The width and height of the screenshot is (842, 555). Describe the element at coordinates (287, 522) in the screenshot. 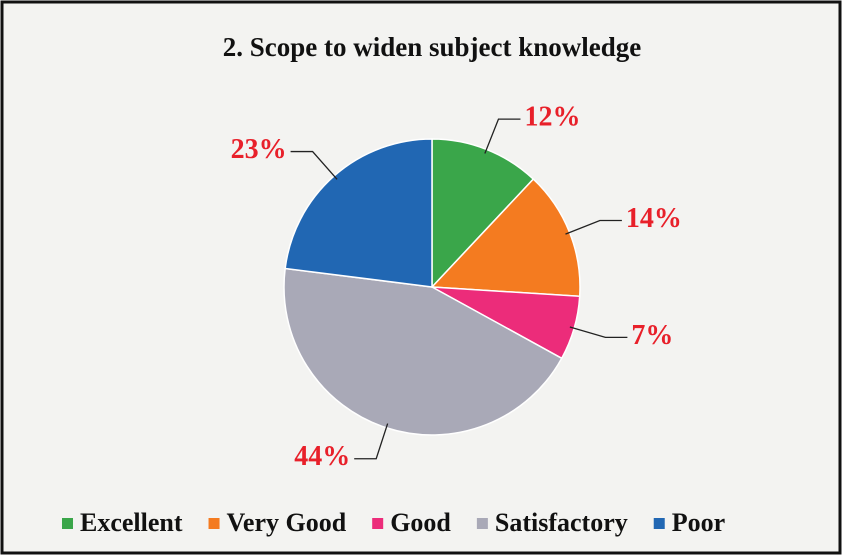

I see `legend-label: Very Good` at that location.